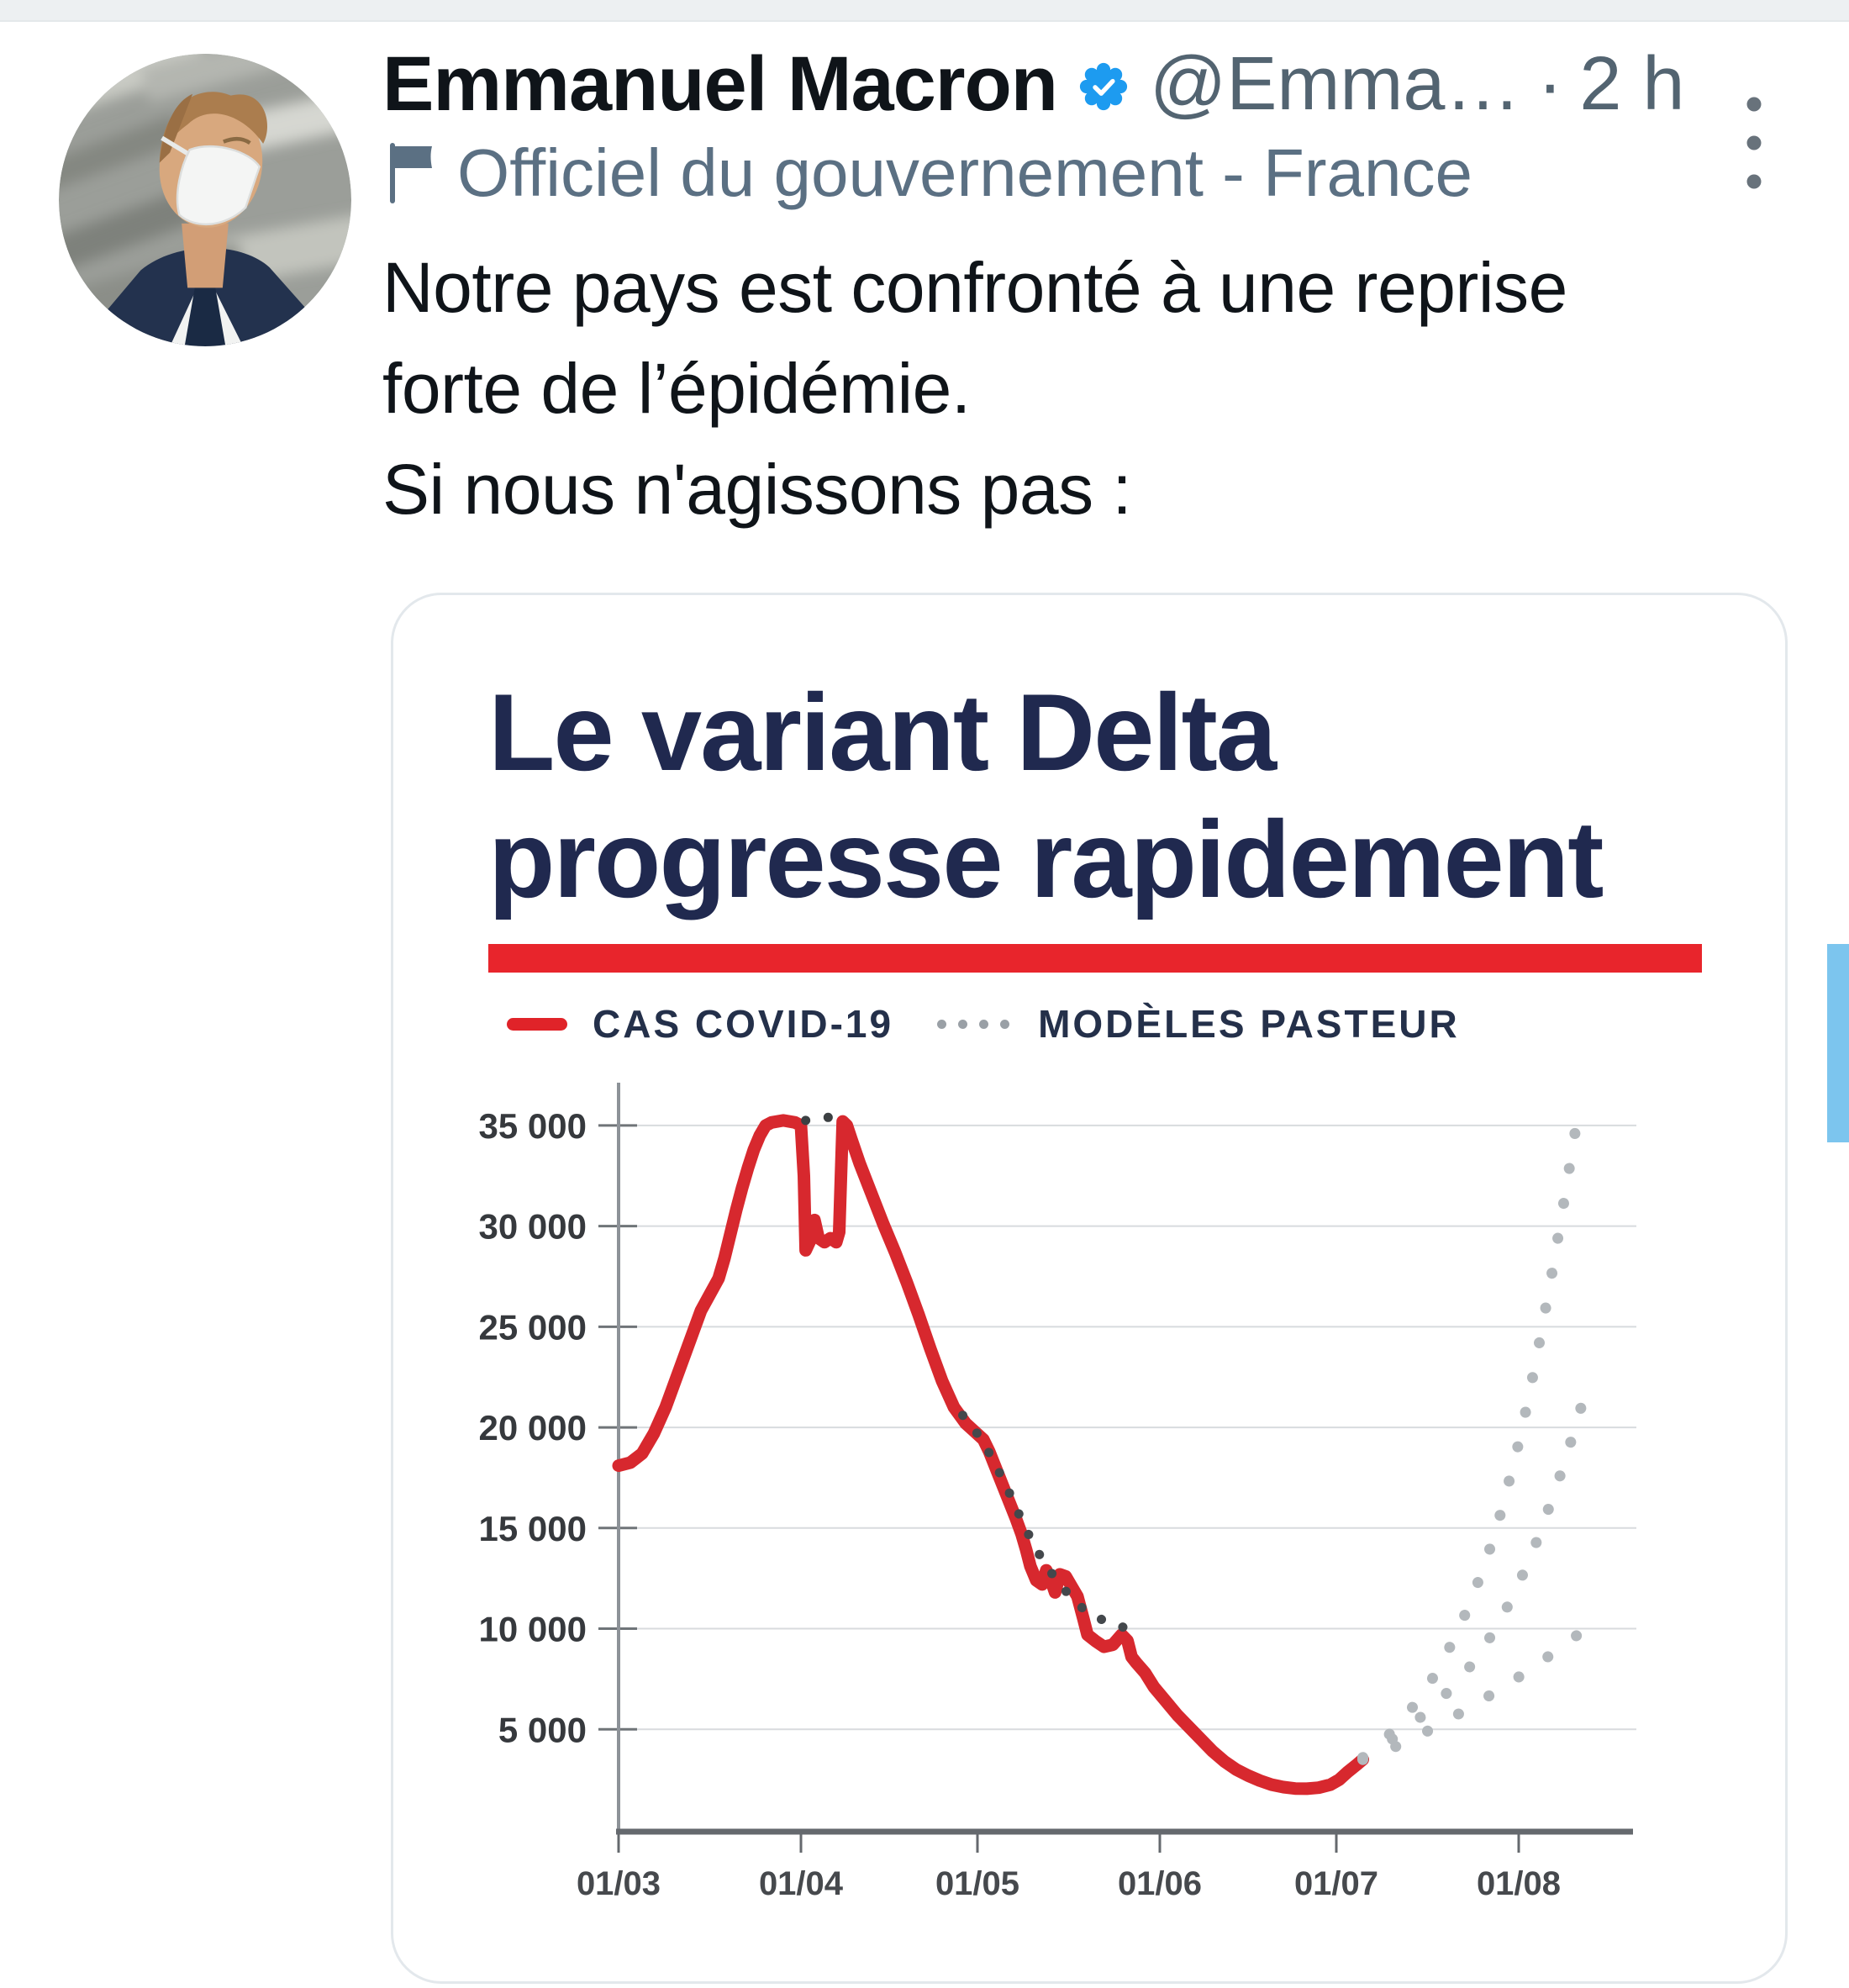  I want to click on government-label-row: Officiel du gouvernement - France, so click(1016, 173).